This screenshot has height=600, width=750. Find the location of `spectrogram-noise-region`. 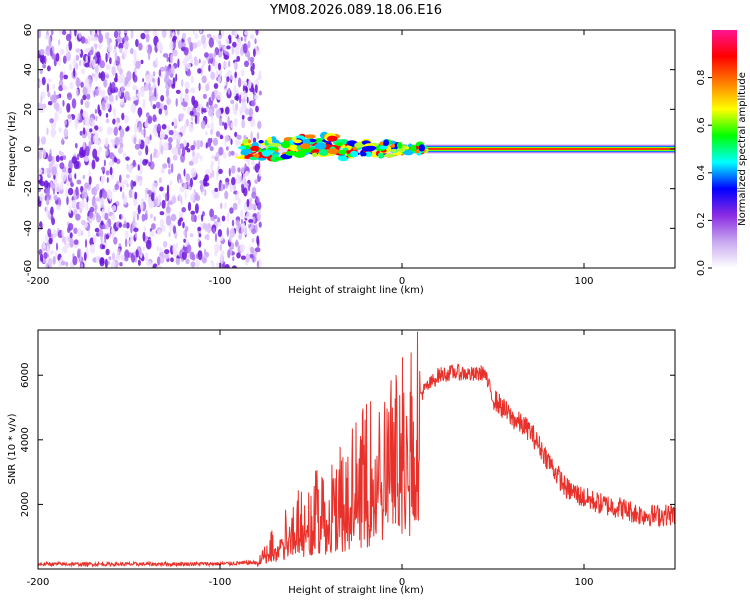

spectrogram-noise-region is located at coordinates (150, 149).